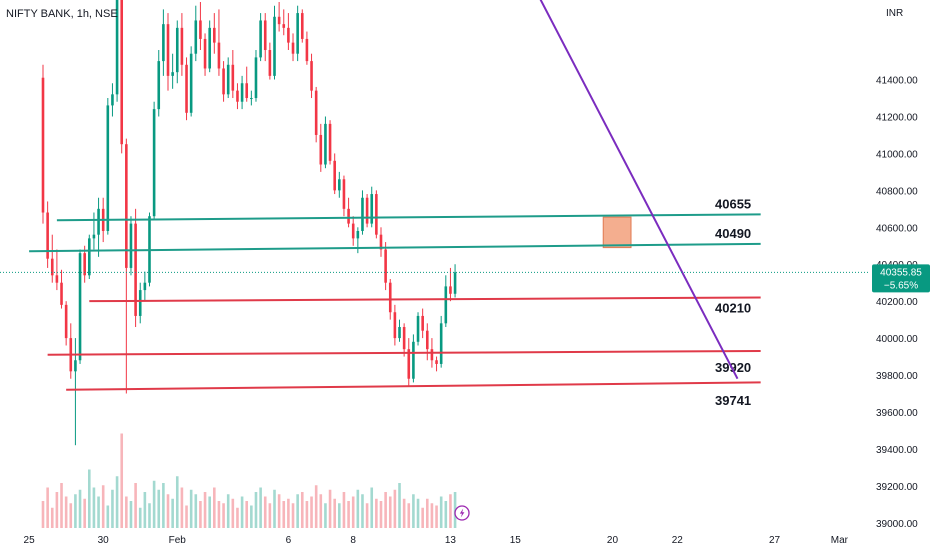  What do you see at coordinates (617, 232) in the screenshot?
I see `supply-zone` at bounding box center [617, 232].